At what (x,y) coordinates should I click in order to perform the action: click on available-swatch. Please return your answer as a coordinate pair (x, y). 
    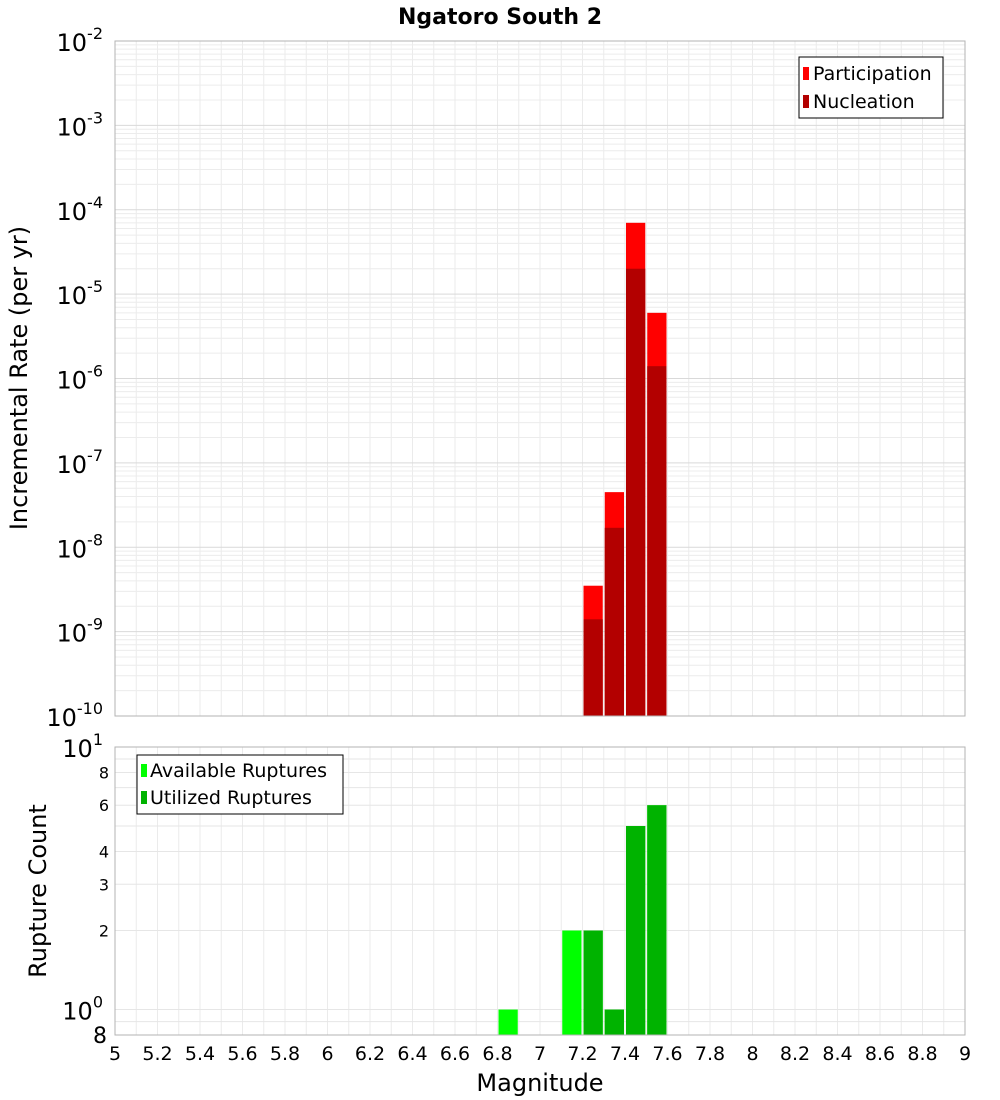
    Looking at the image, I should click on (144, 770).